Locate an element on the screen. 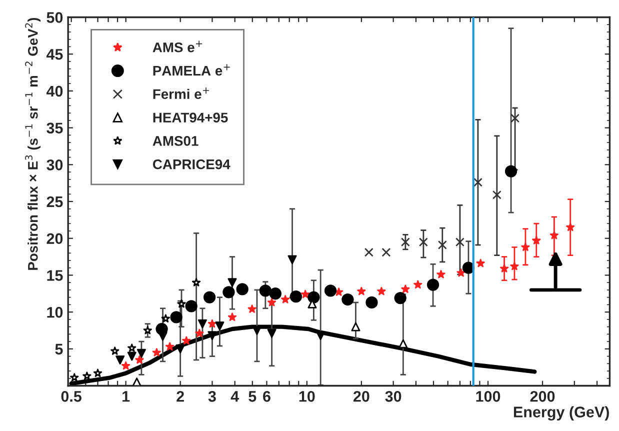 The image size is (619, 431). legend-label: AMS e$^{+}$ is located at coordinates (177, 46).